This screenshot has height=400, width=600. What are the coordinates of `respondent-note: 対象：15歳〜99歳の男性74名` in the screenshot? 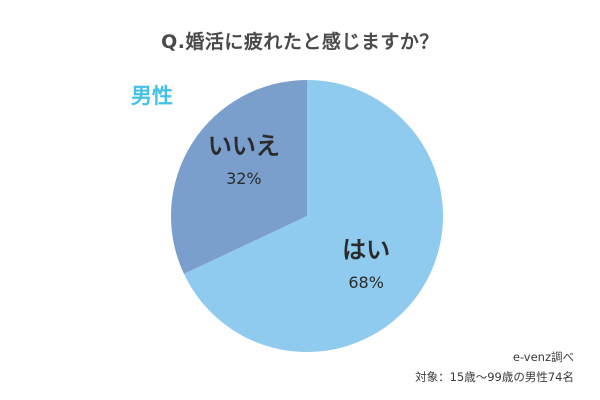 It's located at (494, 377).